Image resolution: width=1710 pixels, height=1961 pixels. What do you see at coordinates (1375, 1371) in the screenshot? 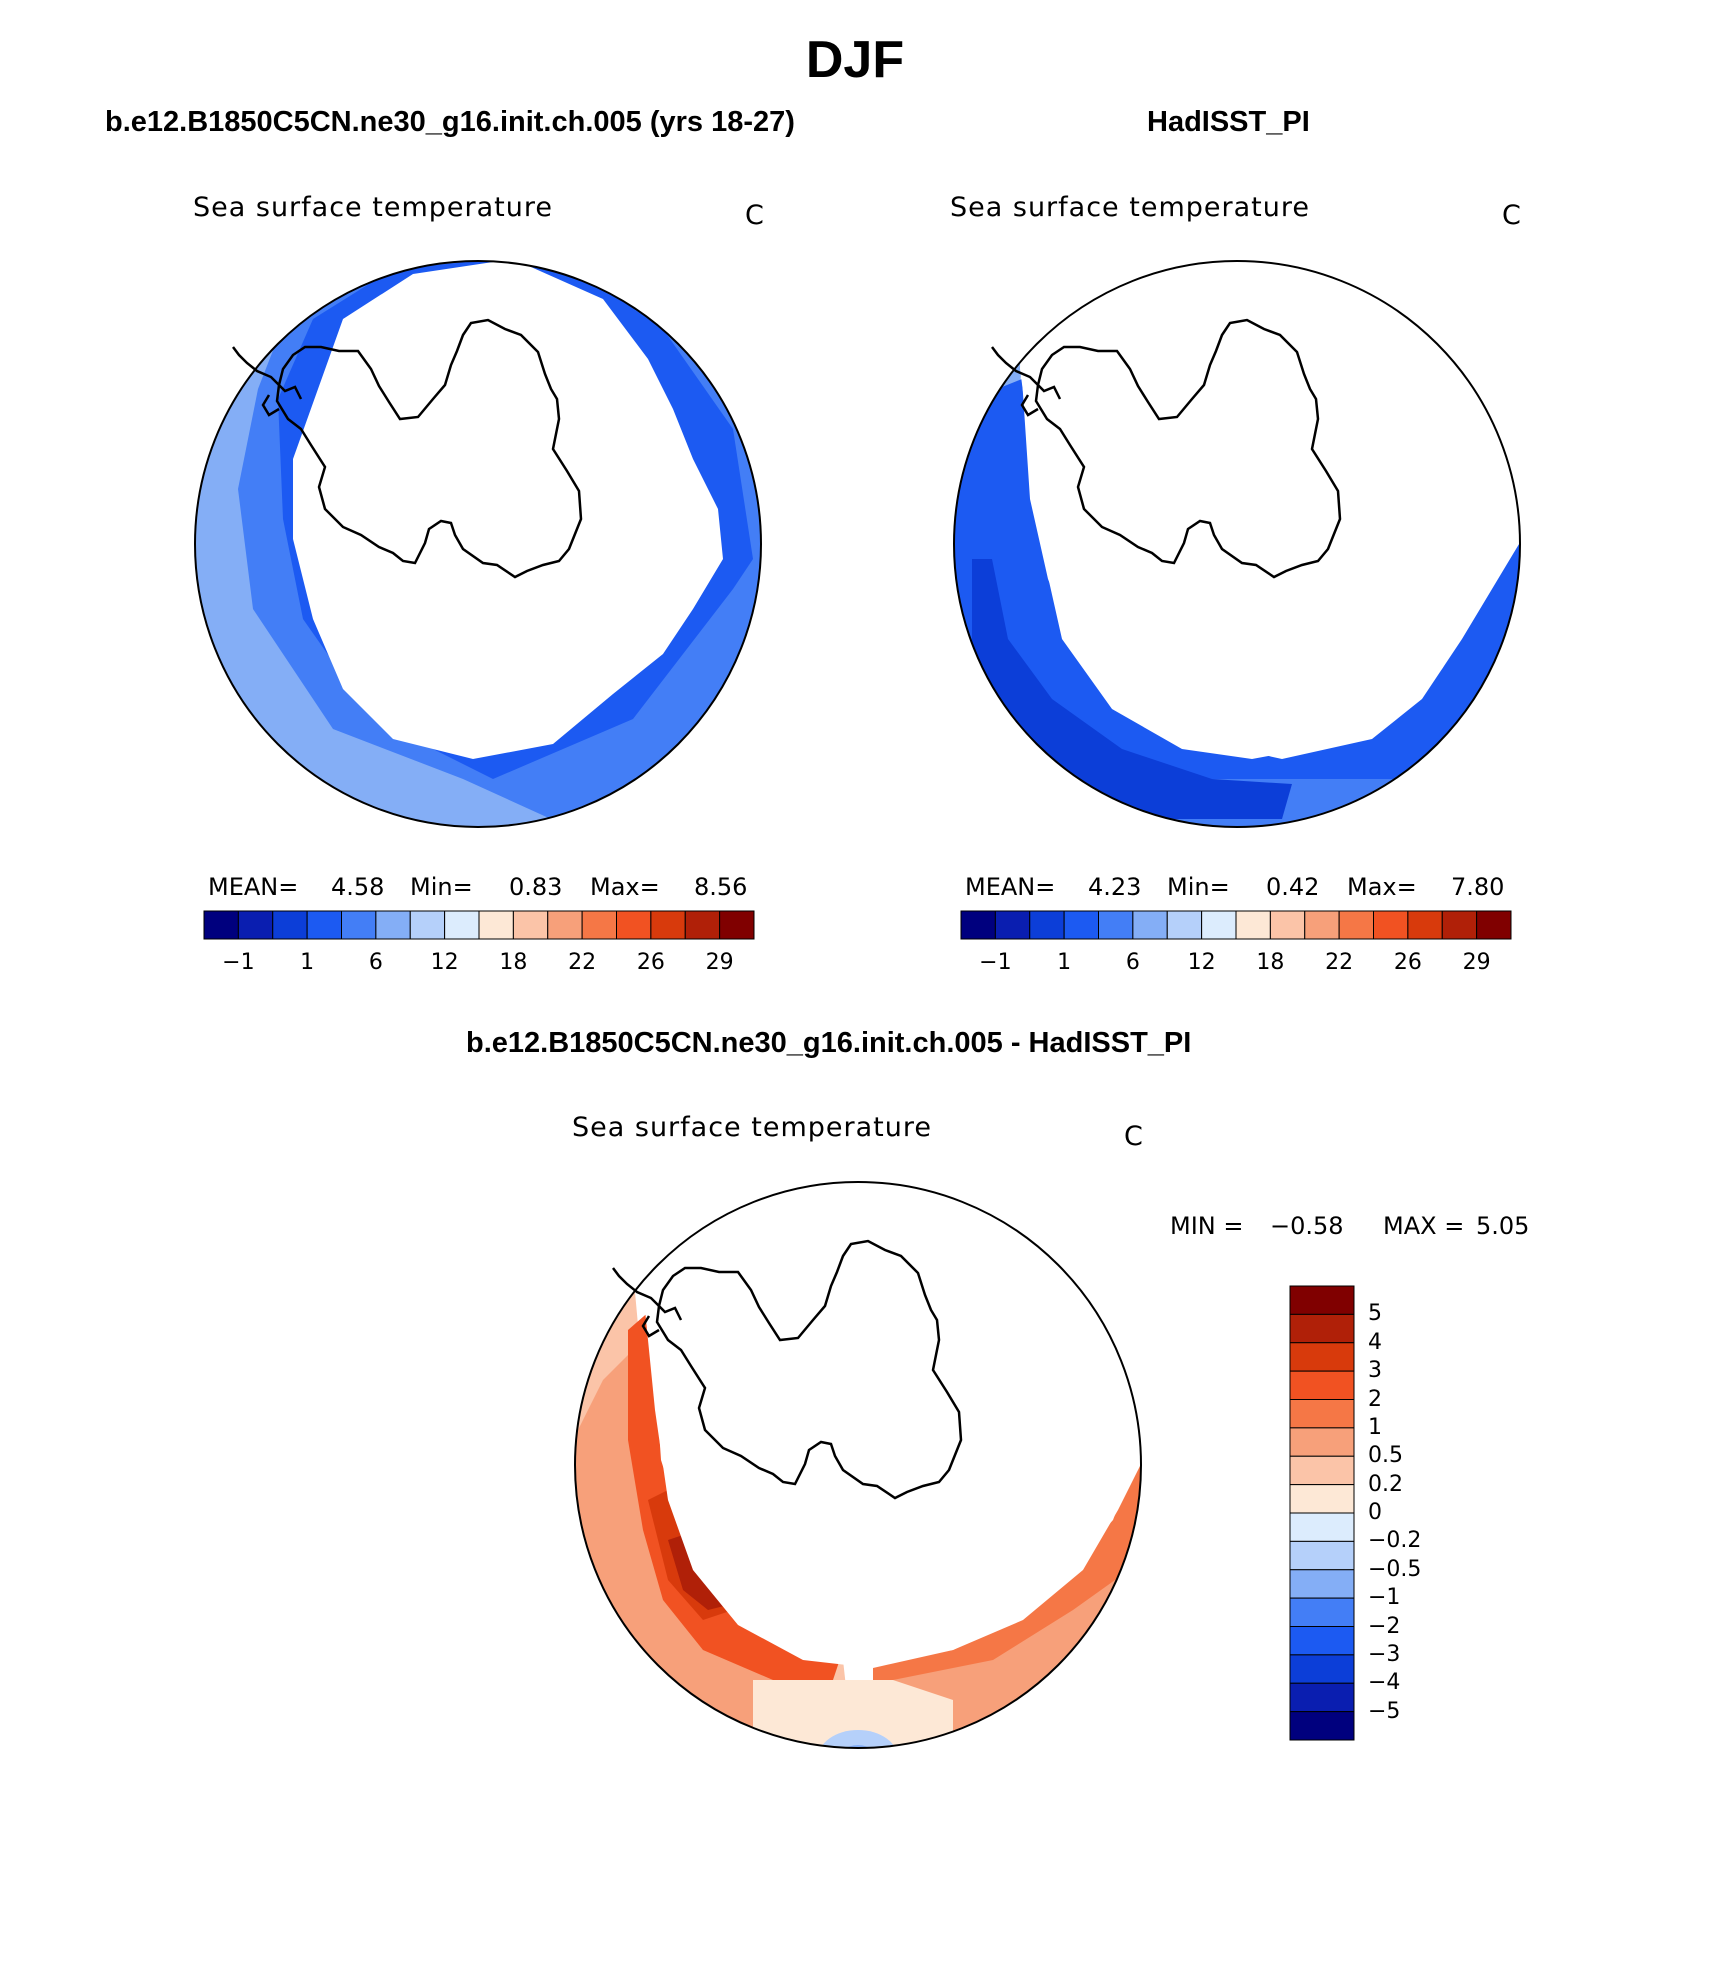
I see `colorbar-tick-label: 3` at bounding box center [1375, 1371].